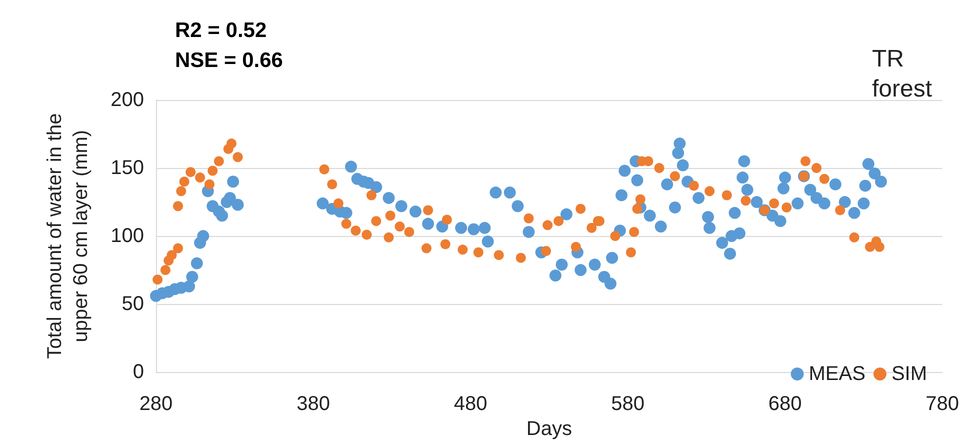 This screenshot has height=444, width=962. Describe the element at coordinates (156, 404) in the screenshot. I see `x-tick-label: 280` at that location.